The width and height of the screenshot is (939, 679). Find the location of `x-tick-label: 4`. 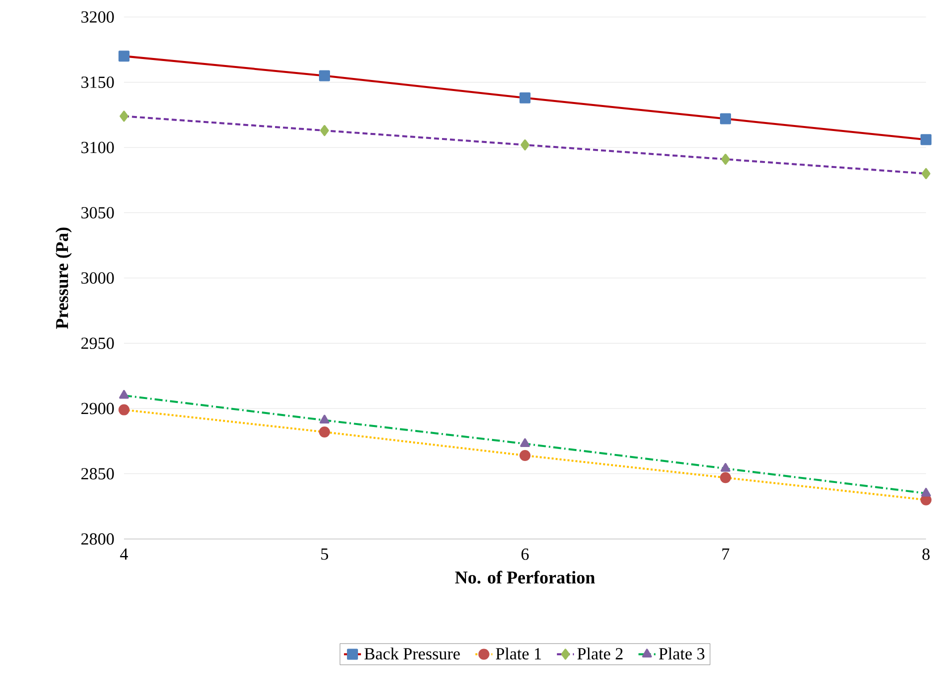

x-tick-label: 4 is located at coordinates (124, 554).